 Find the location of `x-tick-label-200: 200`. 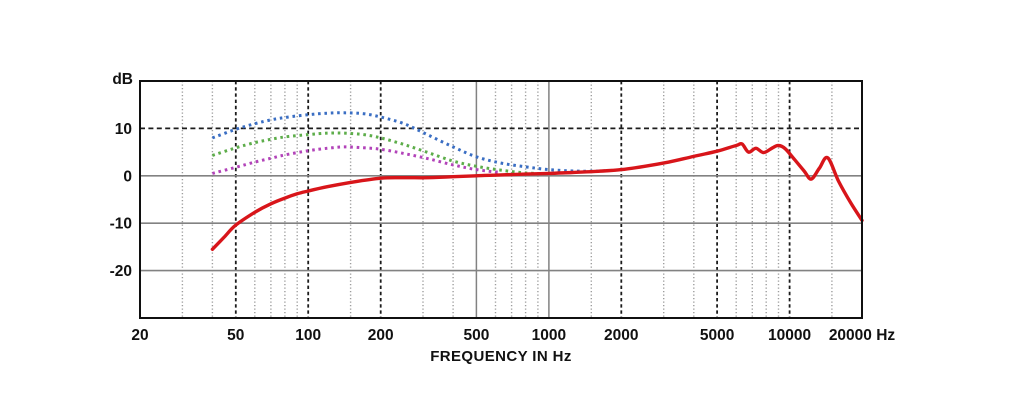

x-tick-label-200: 200 is located at coordinates (381, 335).